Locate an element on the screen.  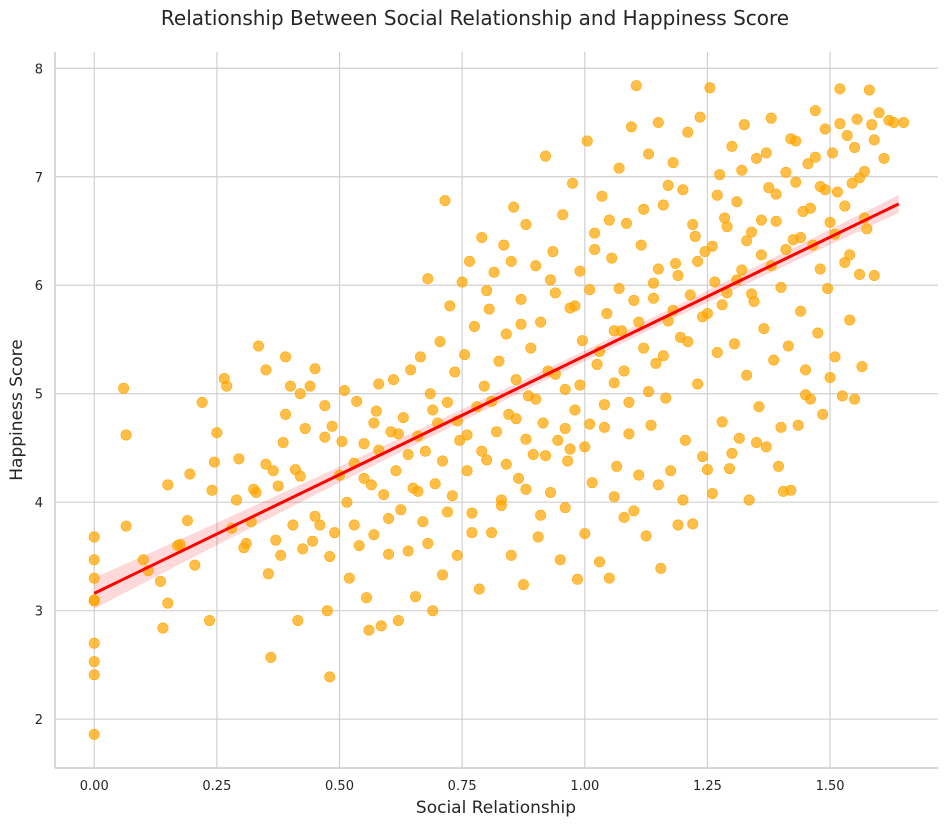
y-tick-label: 5 is located at coordinates (39, 395).